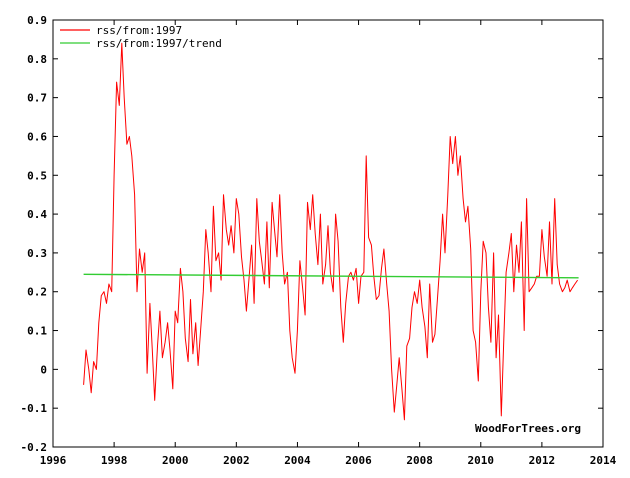  I want to click on legend-label-rss: rss/from:1997, so click(139, 30).